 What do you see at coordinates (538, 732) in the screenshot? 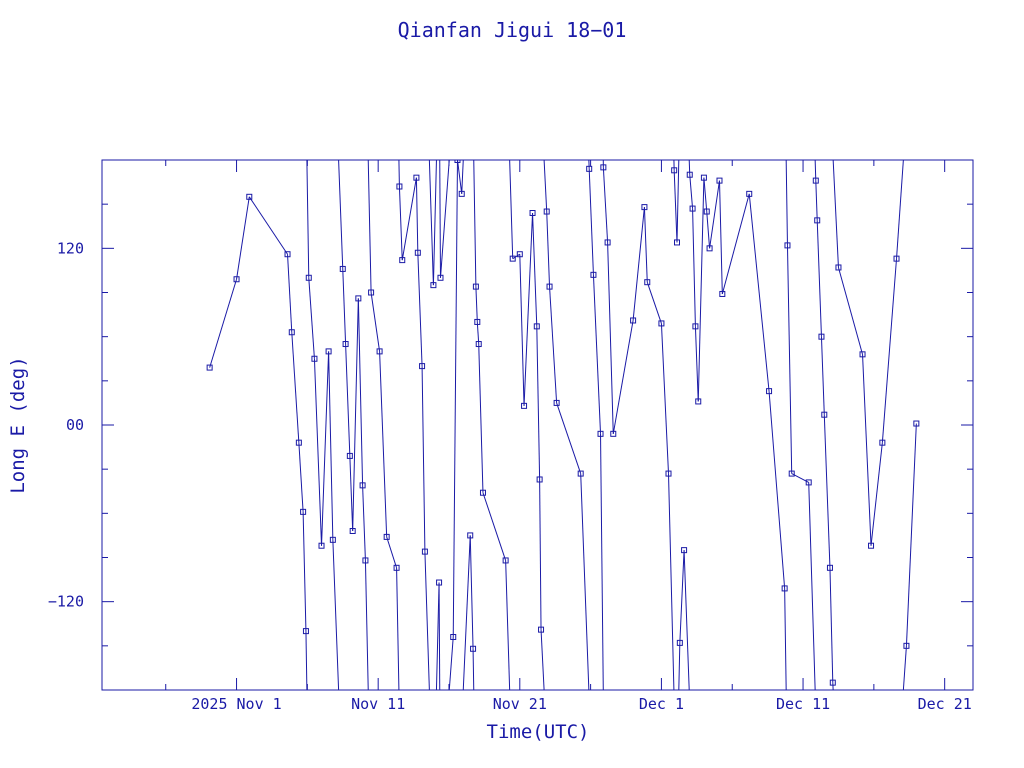
I see `x-axis-label: Time(UTC)` at bounding box center [538, 732].